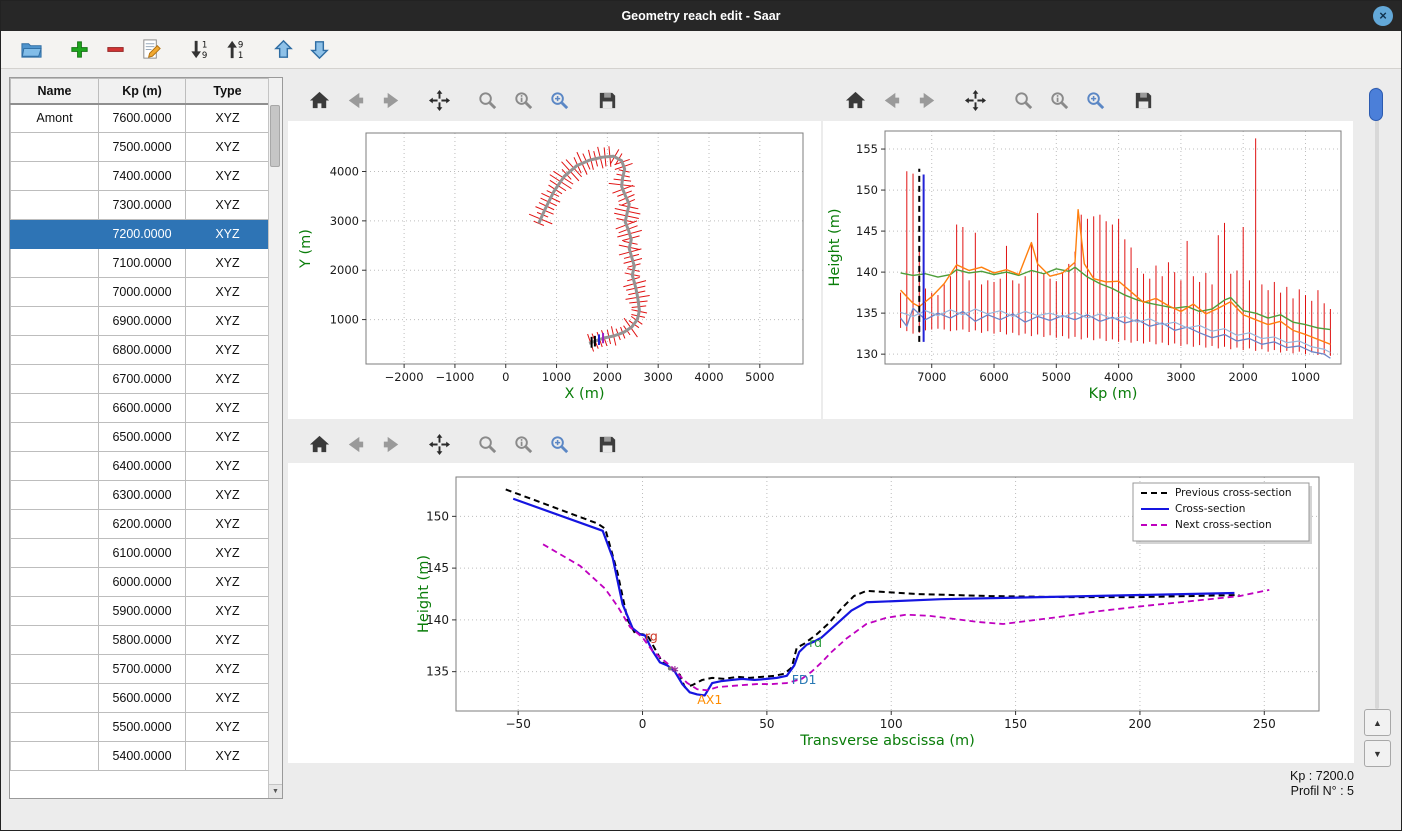 This screenshot has width=1402, height=831. What do you see at coordinates (1377, 398) in the screenshot?
I see `profile-slider-track` at bounding box center [1377, 398].